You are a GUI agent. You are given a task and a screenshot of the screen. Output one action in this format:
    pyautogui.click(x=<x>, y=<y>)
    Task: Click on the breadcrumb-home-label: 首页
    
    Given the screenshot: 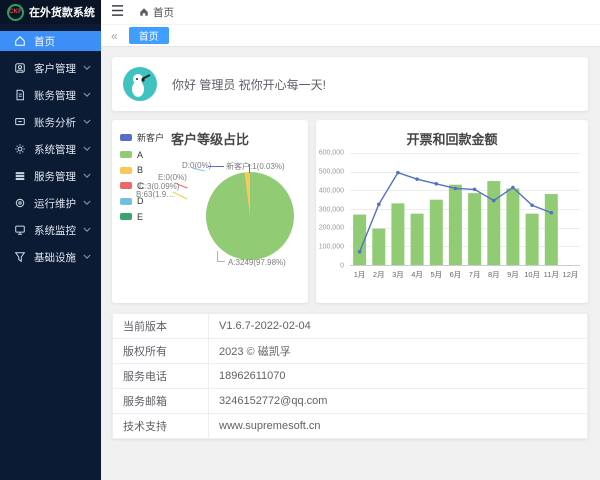 What is the action you would take?
    pyautogui.click(x=163, y=12)
    